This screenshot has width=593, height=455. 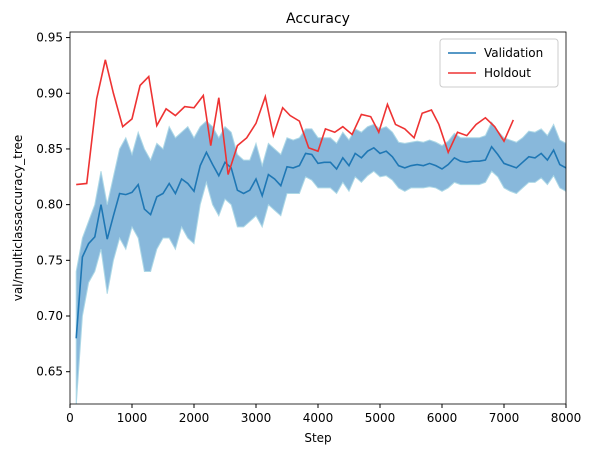 What do you see at coordinates (318, 418) in the screenshot?
I see `x-tick-label: 4000` at bounding box center [318, 418].